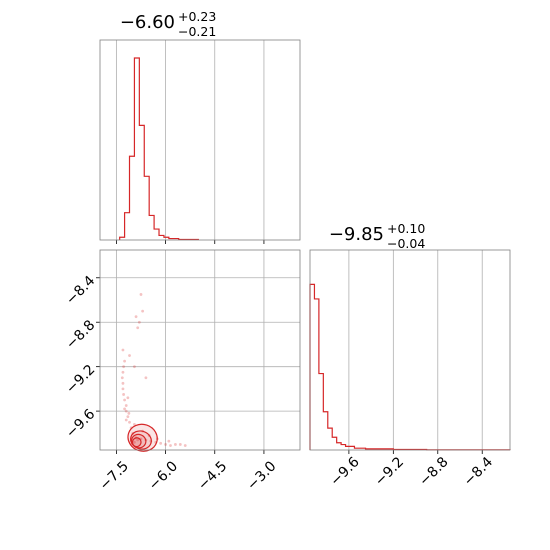 The image size is (550, 550). What do you see at coordinates (406, 228) in the screenshot?
I see `title-param-2-upper-error: +0.10` at bounding box center [406, 228].